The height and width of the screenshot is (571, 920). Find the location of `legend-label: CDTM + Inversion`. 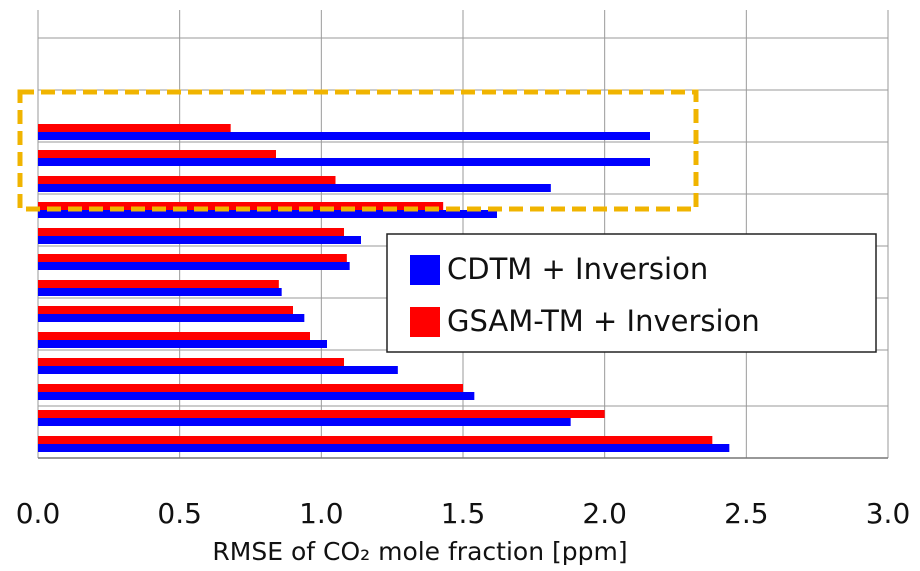

legend-label: CDTM + Inversion is located at coordinates (577, 269).